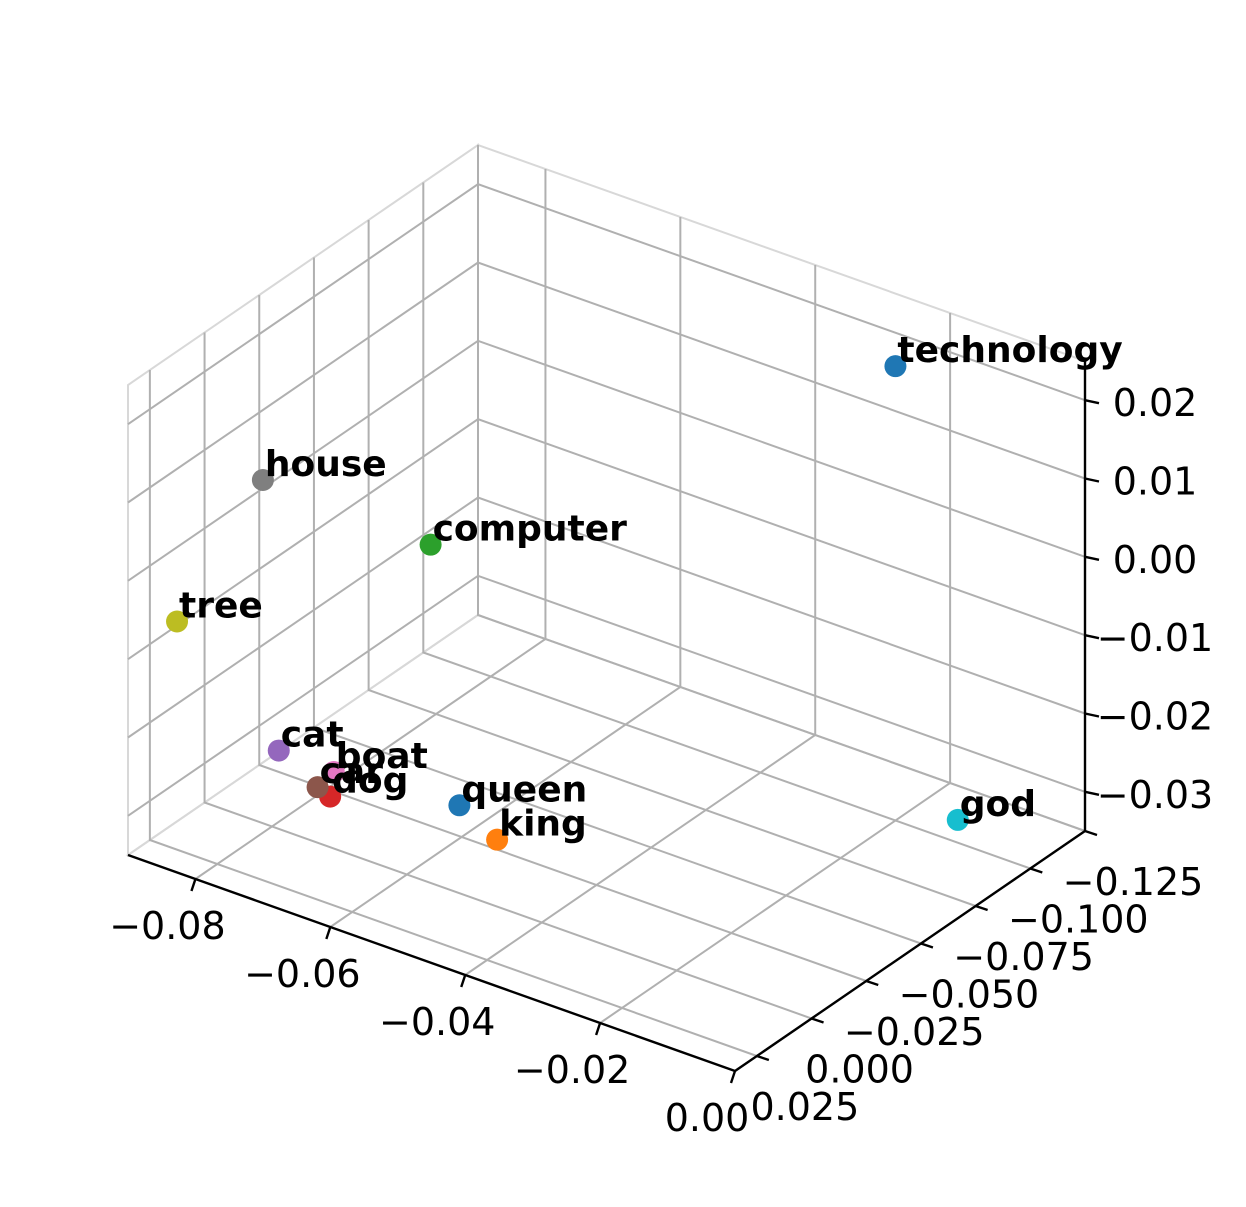 The width and height of the screenshot is (1246, 1207). I want to click on x-tick-label: −0.02, so click(572, 1070).